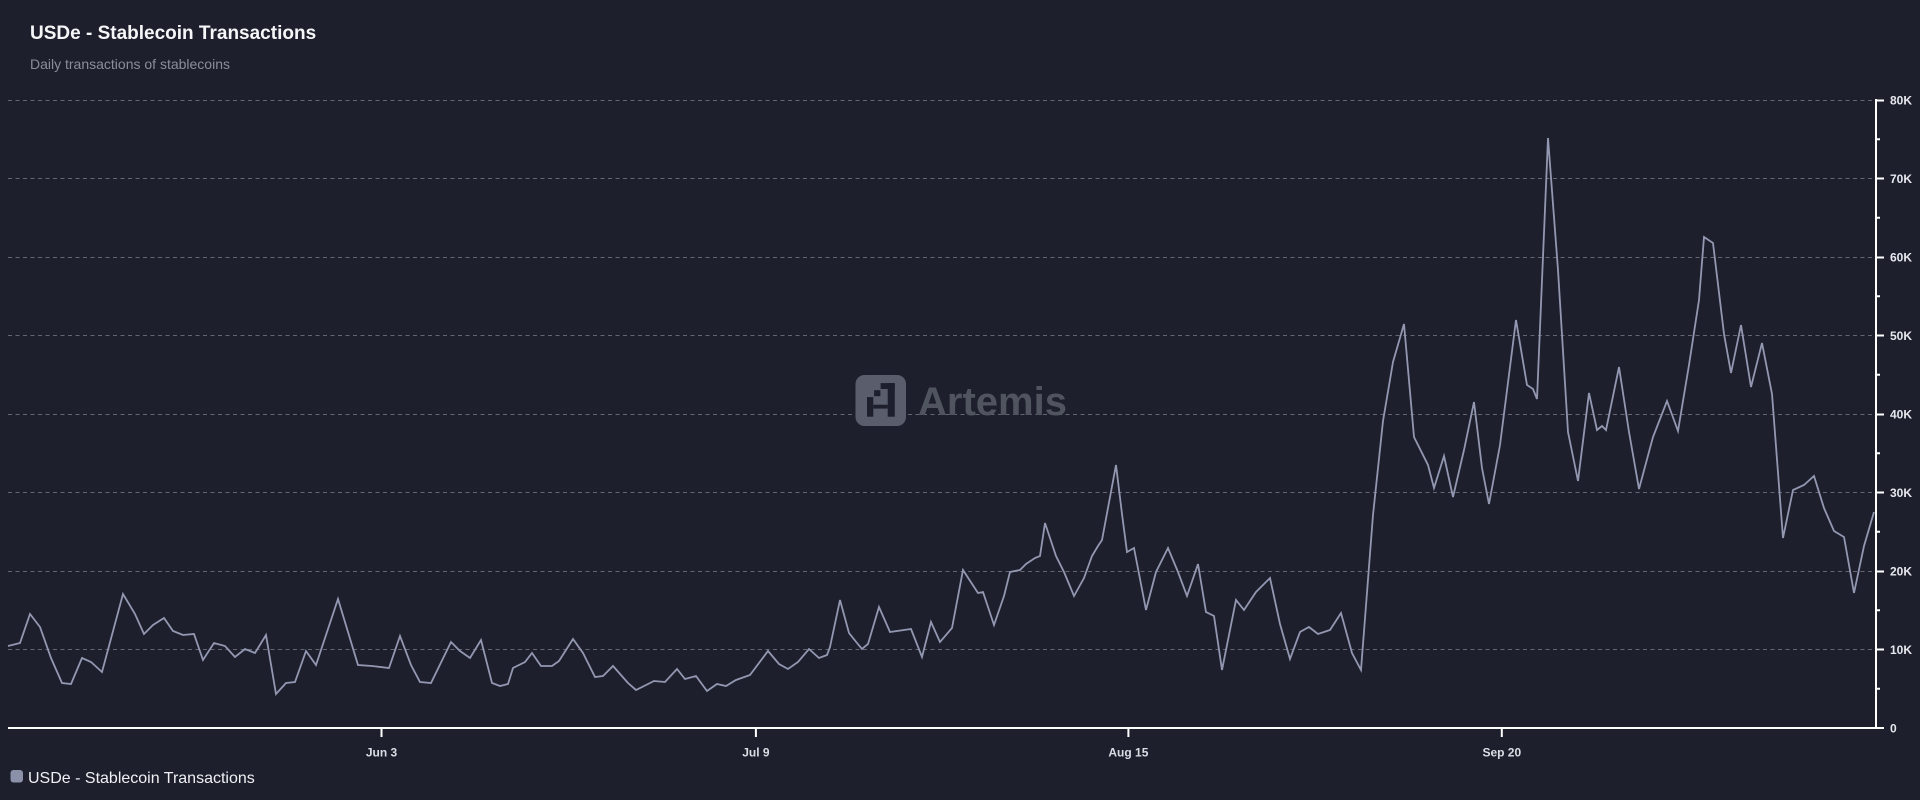  Describe the element at coordinates (1501, 753) in the screenshot. I see `svg-text: Sep 20` at that location.